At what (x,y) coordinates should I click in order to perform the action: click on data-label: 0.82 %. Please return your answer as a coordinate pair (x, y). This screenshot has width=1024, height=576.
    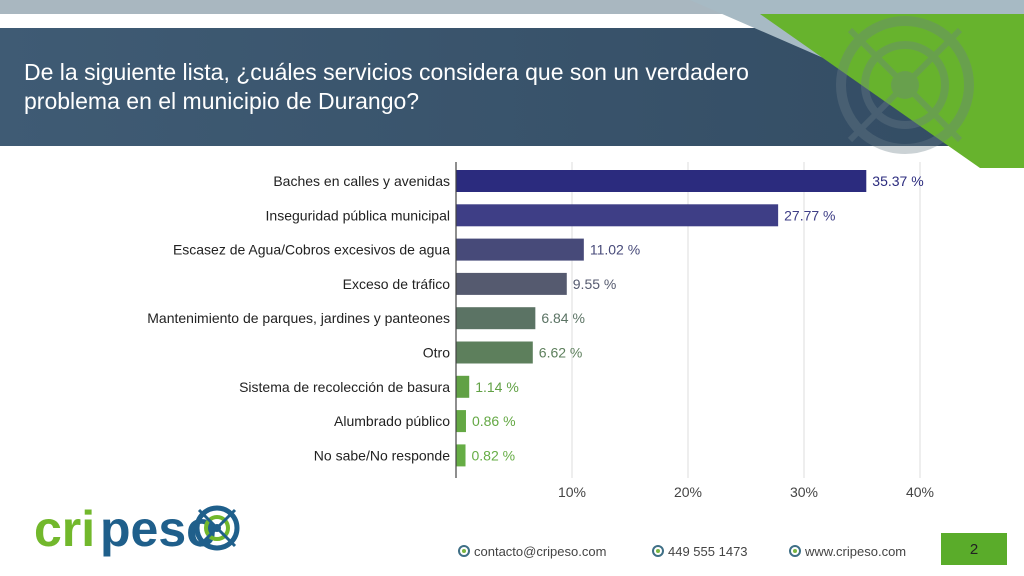
    Looking at the image, I should click on (494, 455).